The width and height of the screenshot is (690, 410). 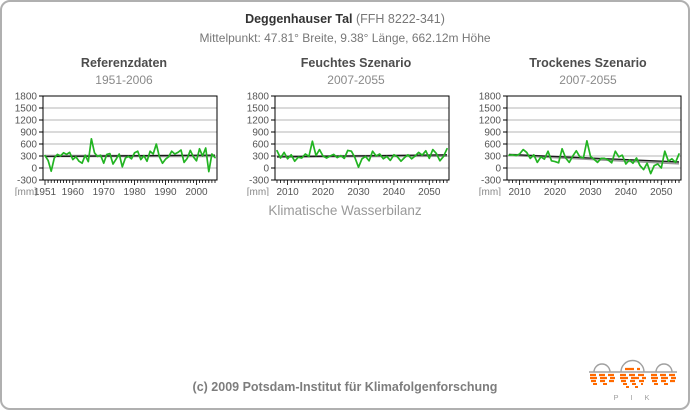 I want to click on logo-pik-text: P I K, so click(x=633, y=397).